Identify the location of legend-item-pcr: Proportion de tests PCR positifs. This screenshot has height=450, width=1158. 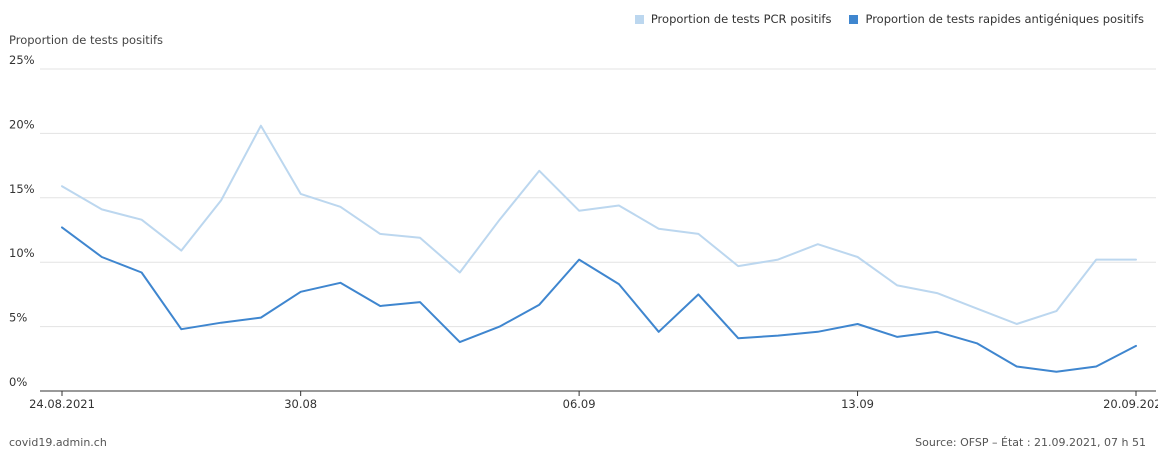
(733, 19).